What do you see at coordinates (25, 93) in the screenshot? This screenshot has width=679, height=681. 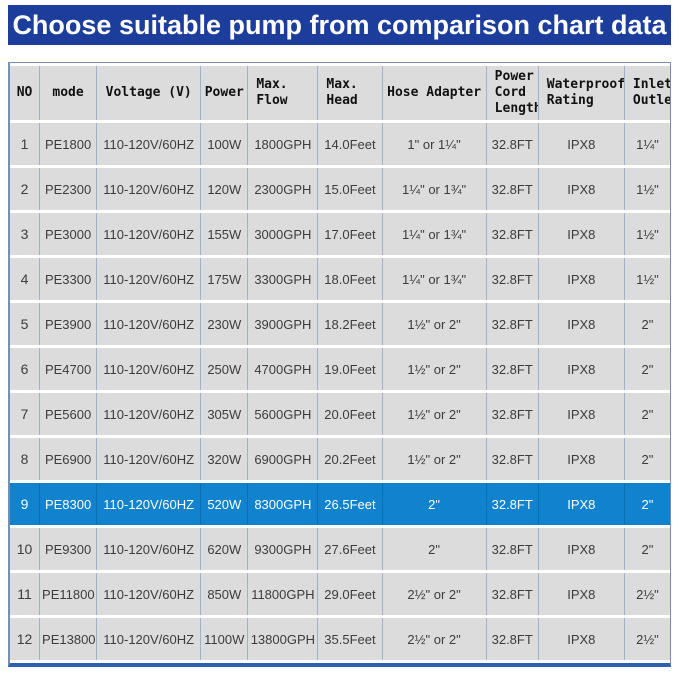 I see `column-header-no: NO` at bounding box center [25, 93].